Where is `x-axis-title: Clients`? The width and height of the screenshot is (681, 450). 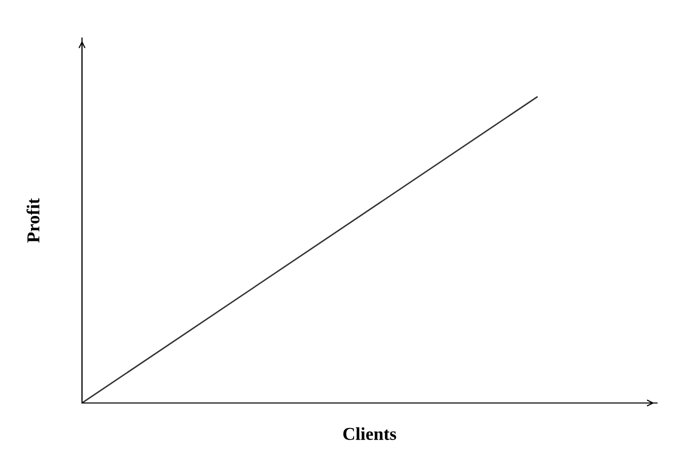 x-axis-title: Clients is located at coordinates (369, 433).